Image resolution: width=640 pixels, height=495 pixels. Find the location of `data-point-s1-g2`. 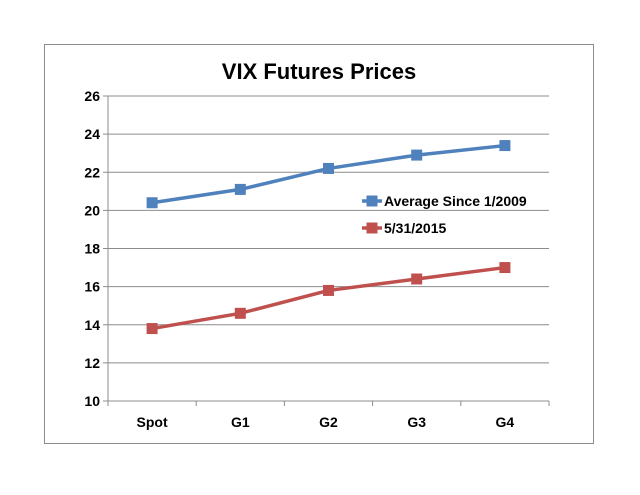

data-point-s1-g2 is located at coordinates (328, 290).